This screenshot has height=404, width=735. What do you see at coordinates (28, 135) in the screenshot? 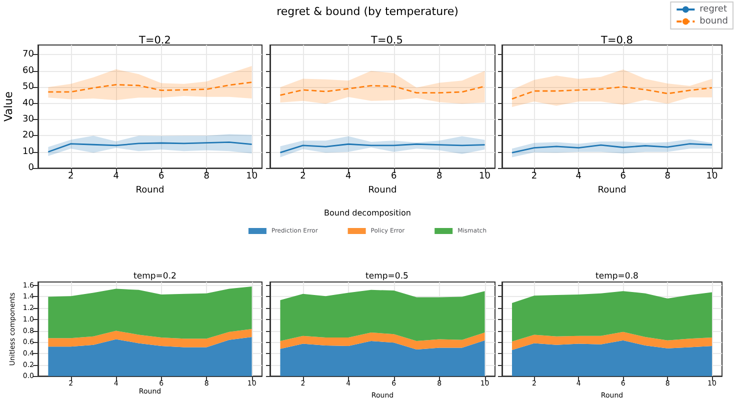
I see `y-tick-label: 20` at bounding box center [28, 135].